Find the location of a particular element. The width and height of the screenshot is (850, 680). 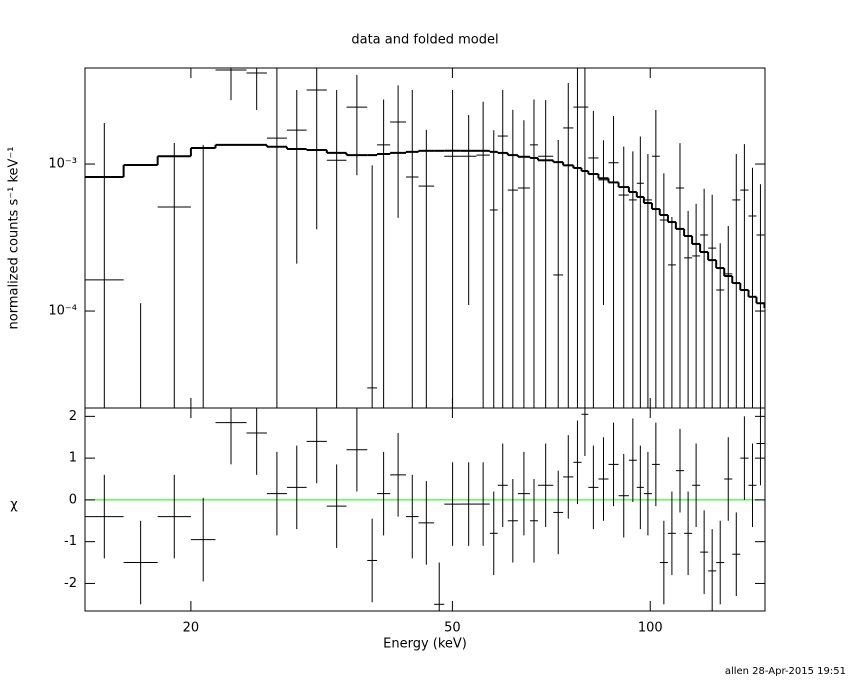

y-tick-label: 1 is located at coordinates (73, 458).